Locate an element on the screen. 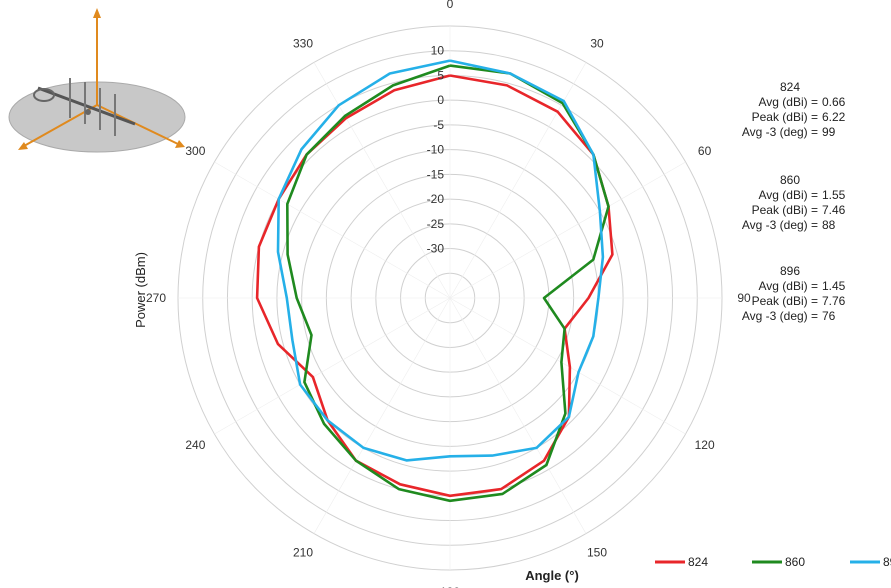 The image size is (891, 588). yagi-antenna-orientation-icon is located at coordinates (97, 80).